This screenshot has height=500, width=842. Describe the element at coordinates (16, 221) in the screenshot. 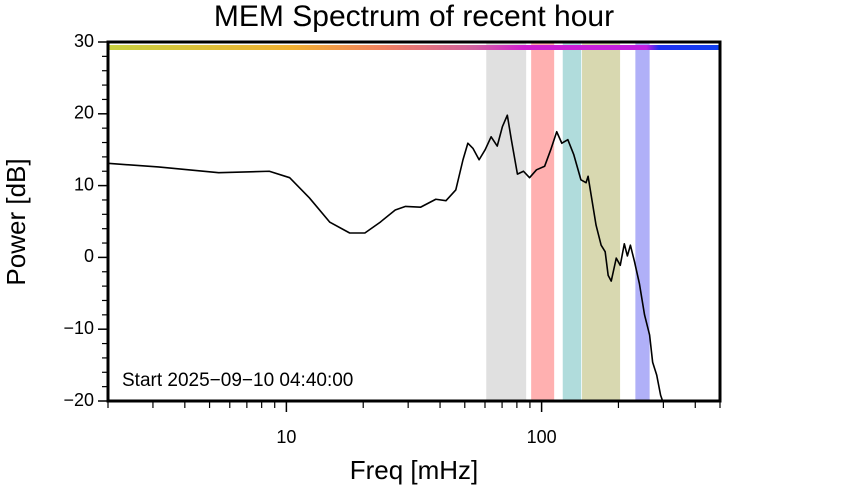

I see `y-axis-label: Power [dB]` at that location.